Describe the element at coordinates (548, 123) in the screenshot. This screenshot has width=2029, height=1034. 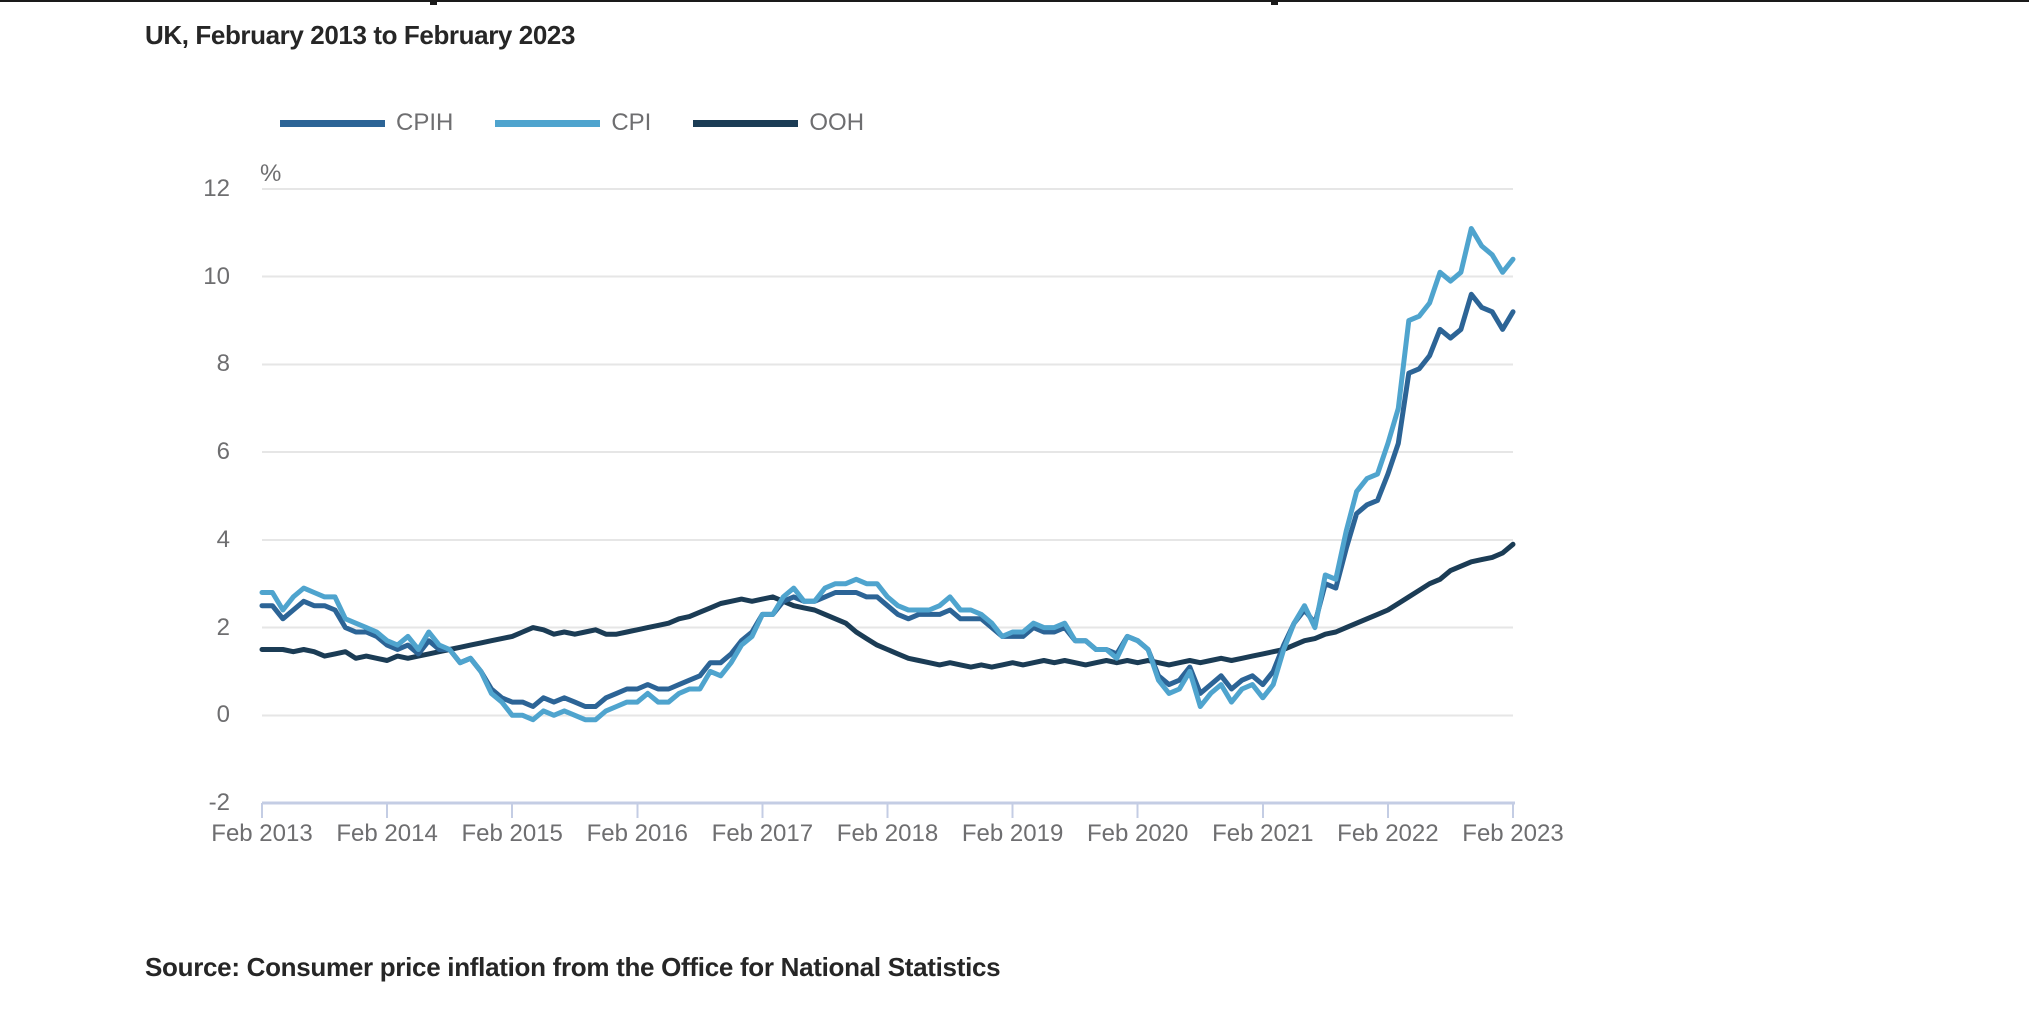
I see `legend-swatch-cpi` at that location.